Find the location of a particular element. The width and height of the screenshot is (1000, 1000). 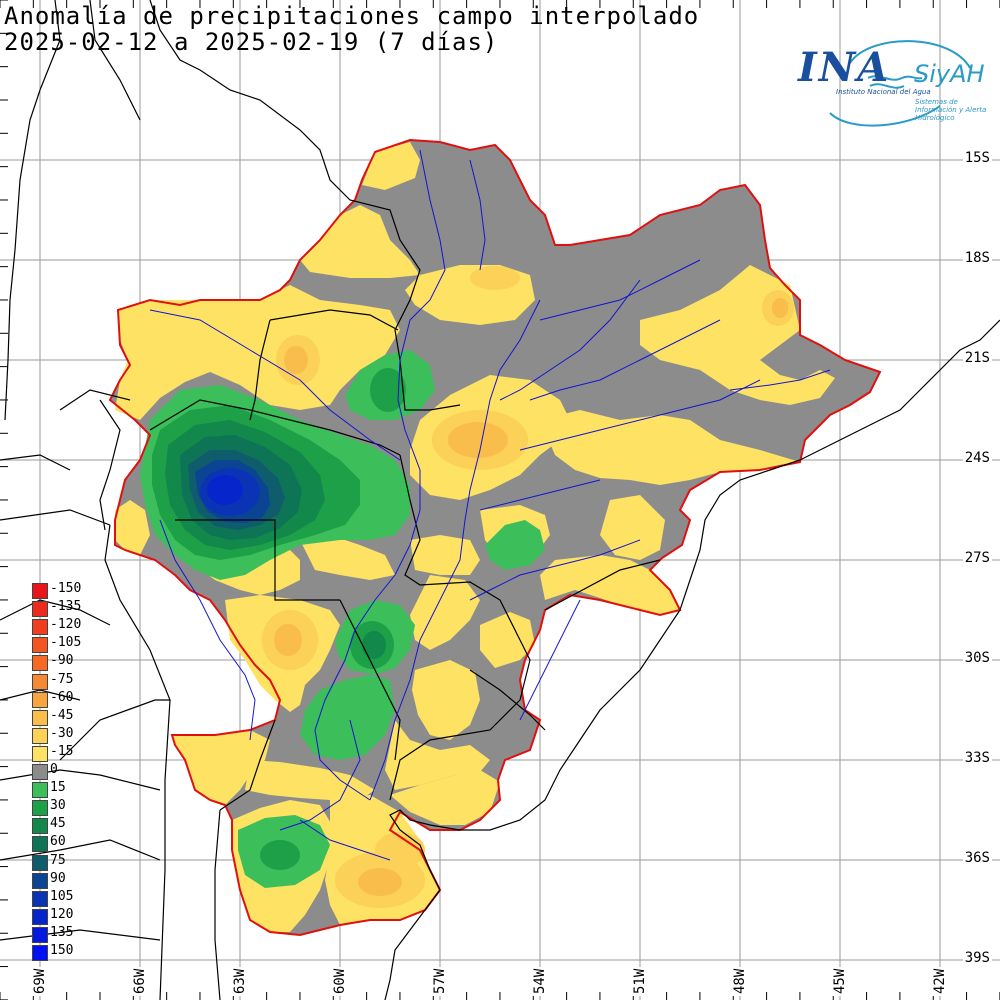

logo-swoosh-icon is located at coordinates (900, 83).